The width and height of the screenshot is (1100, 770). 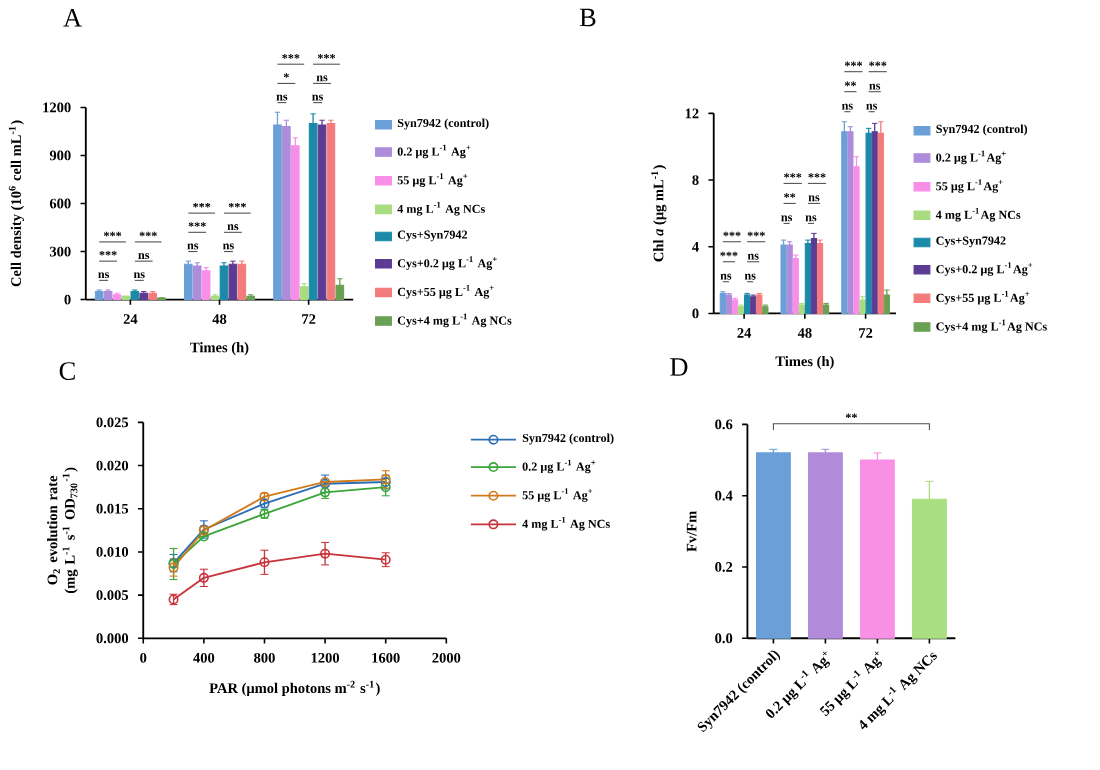 I want to click on chart-title: D, so click(x=679, y=367).